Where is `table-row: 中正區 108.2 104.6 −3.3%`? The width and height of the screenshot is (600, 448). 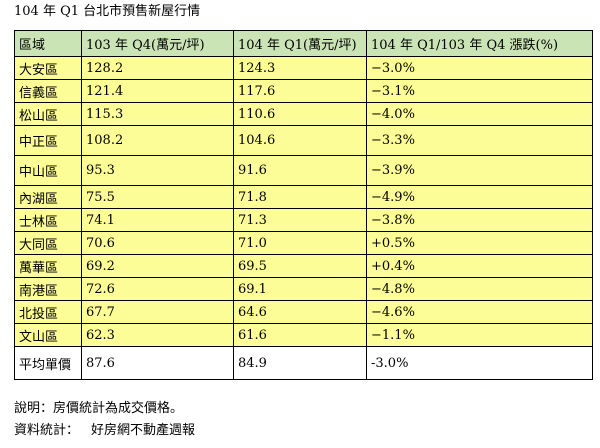 table-row: 中正區 108.2 104.6 −3.3% is located at coordinates (303, 140).